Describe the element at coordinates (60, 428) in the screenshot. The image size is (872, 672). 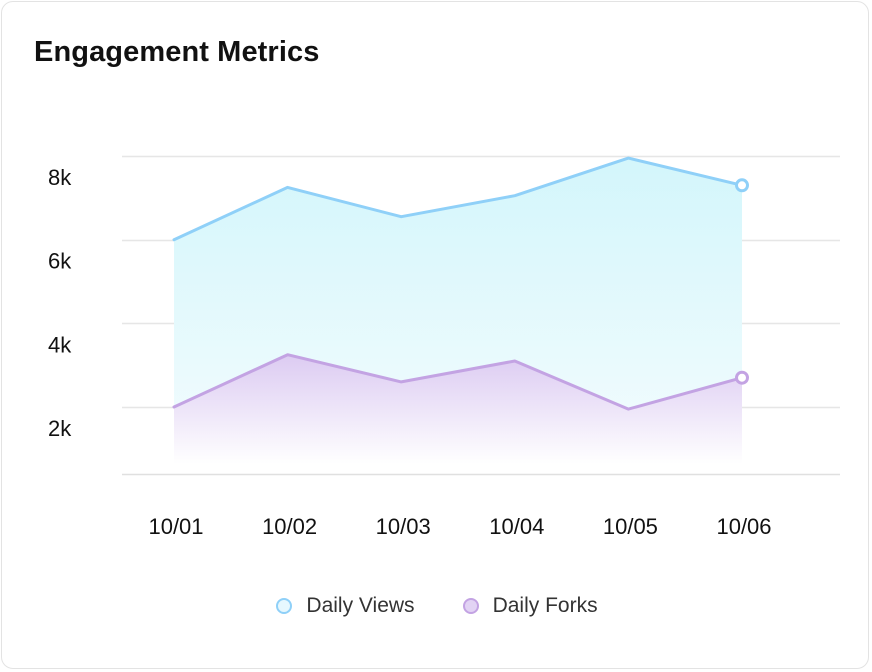
I see `y-tick-label: 2k` at that location.